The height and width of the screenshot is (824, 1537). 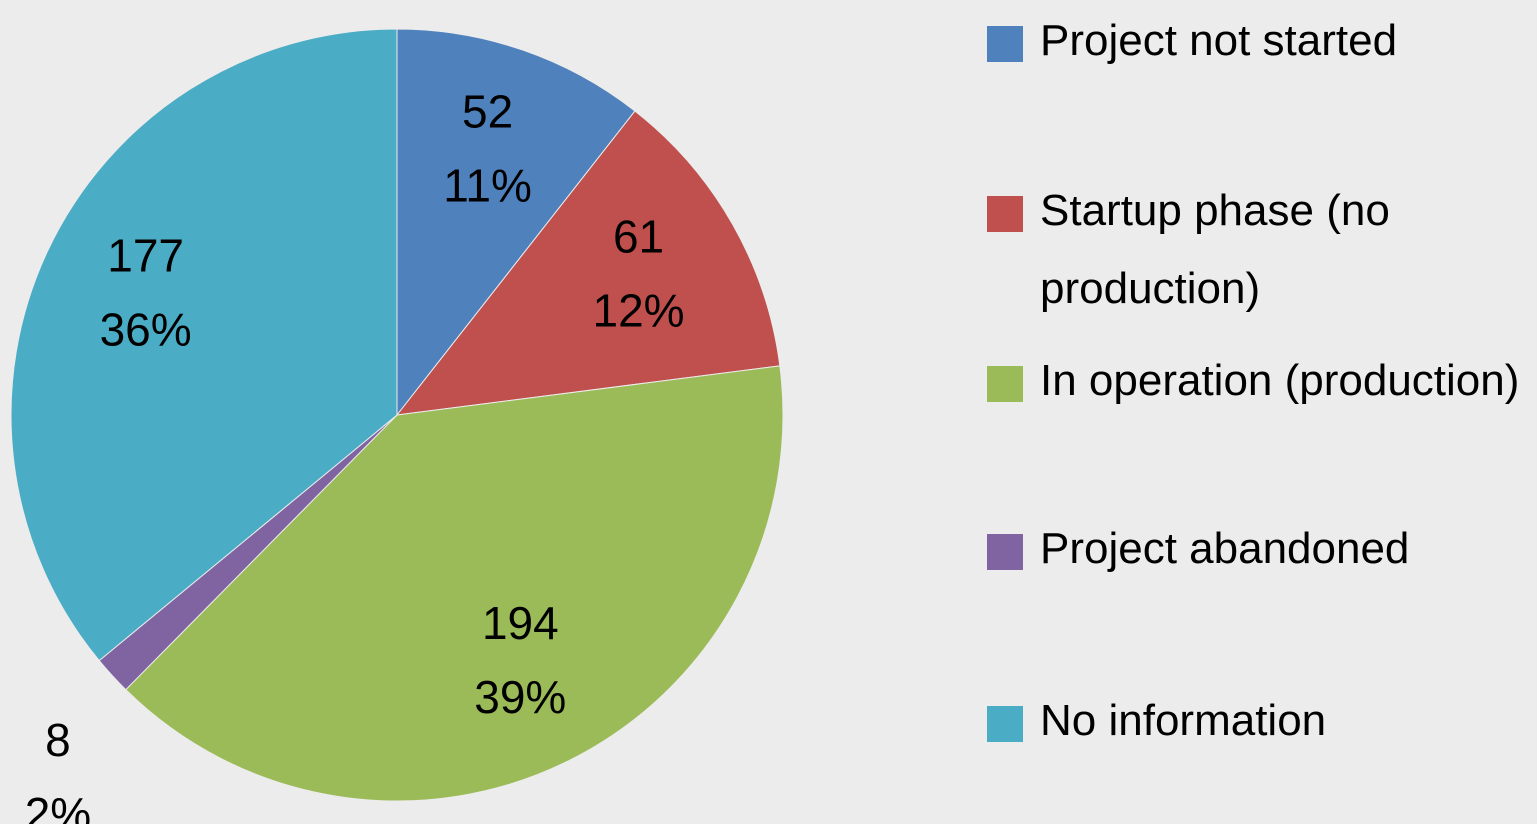 I want to click on legend-item: In operation (production), so click(x=1259, y=388).